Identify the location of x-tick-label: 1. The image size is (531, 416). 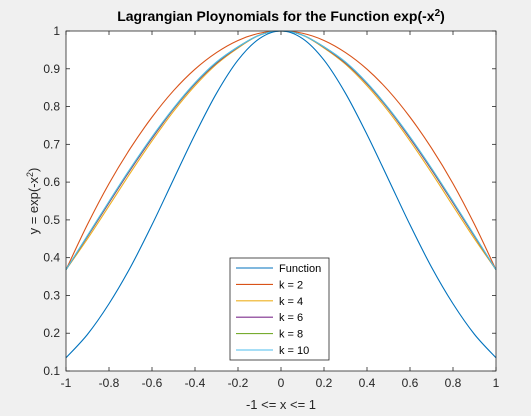
(496, 383).